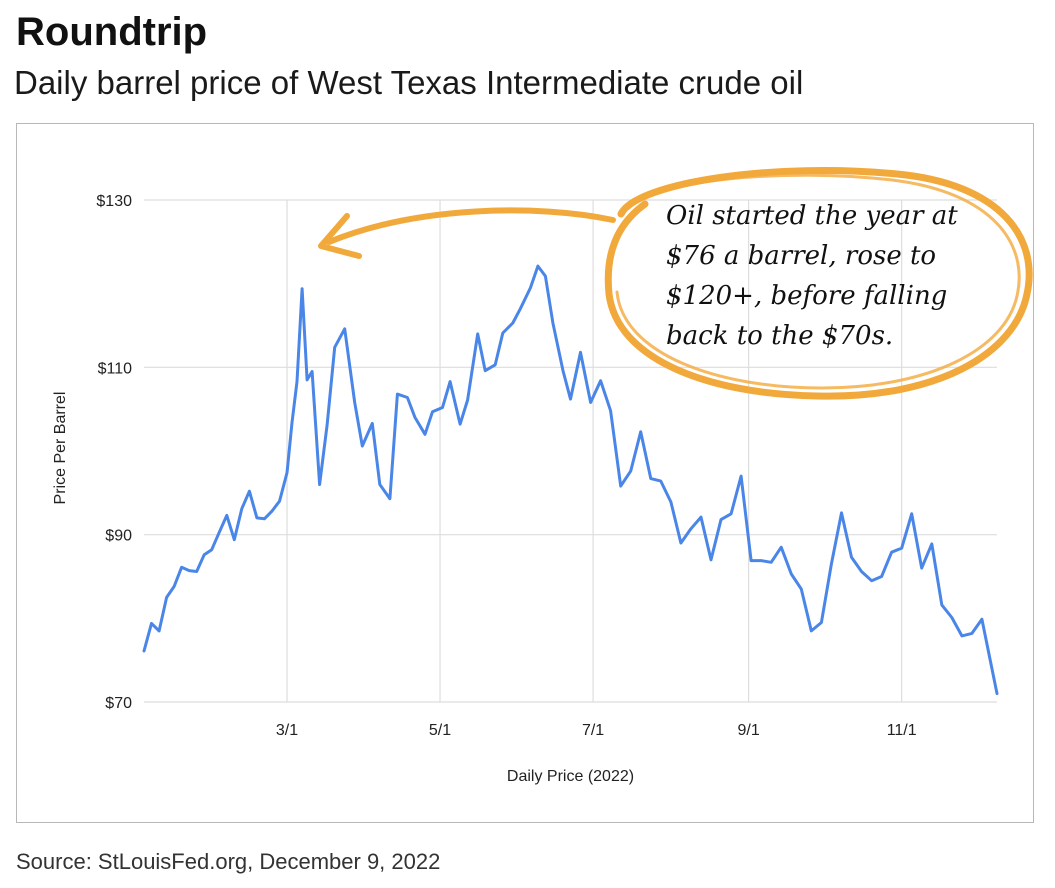 This screenshot has width=1055, height=888. What do you see at coordinates (228, 861) in the screenshot?
I see `source-note: Source: StLouisFed.org, December 9, 2022` at bounding box center [228, 861].